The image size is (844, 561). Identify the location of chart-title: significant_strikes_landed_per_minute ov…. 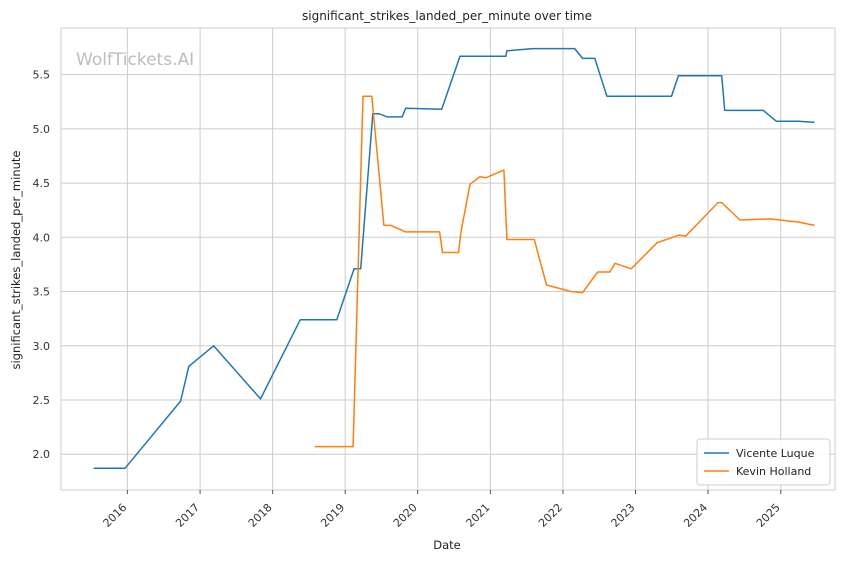
(447, 16).